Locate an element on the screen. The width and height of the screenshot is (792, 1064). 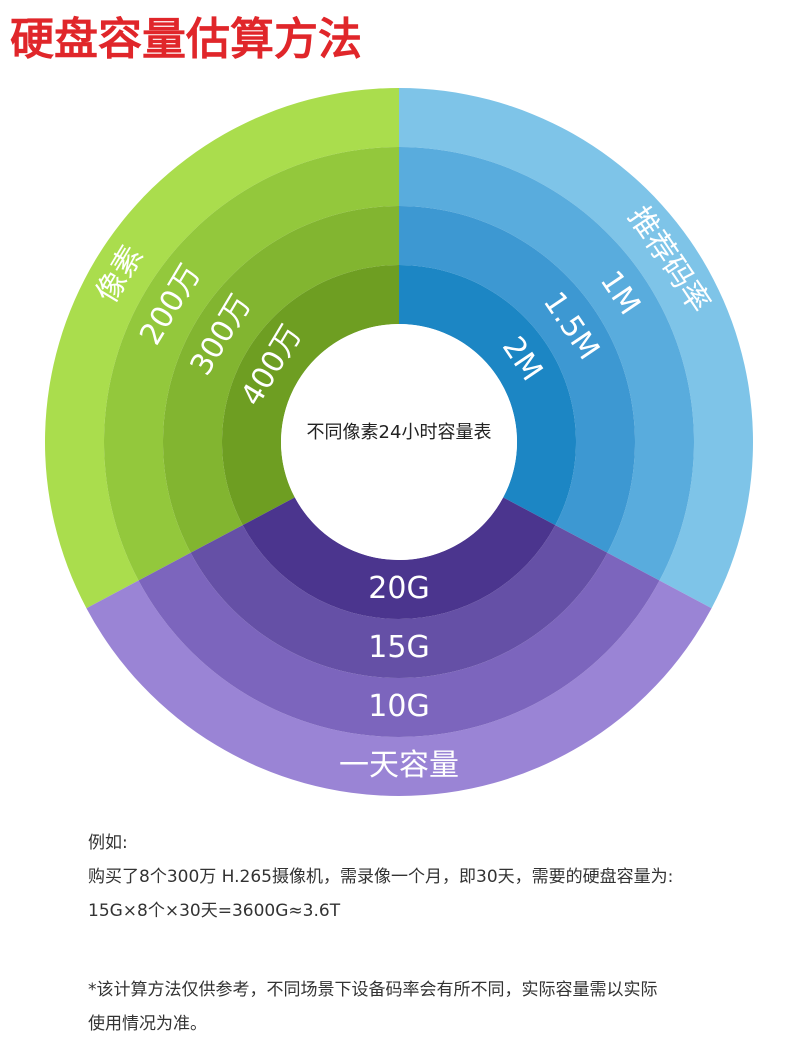
sector-heading: 一天容量 is located at coordinates (399, 765).